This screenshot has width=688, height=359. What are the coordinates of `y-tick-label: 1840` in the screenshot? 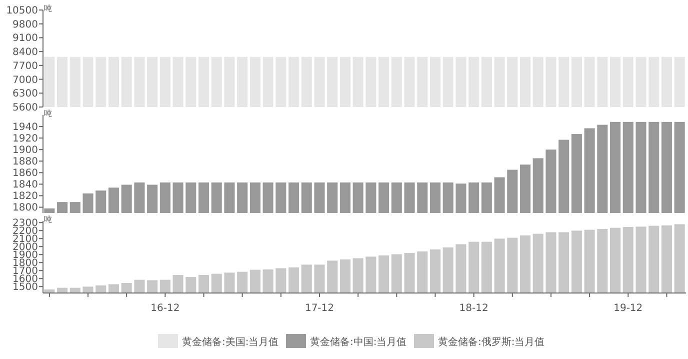 It's located at (25, 185).